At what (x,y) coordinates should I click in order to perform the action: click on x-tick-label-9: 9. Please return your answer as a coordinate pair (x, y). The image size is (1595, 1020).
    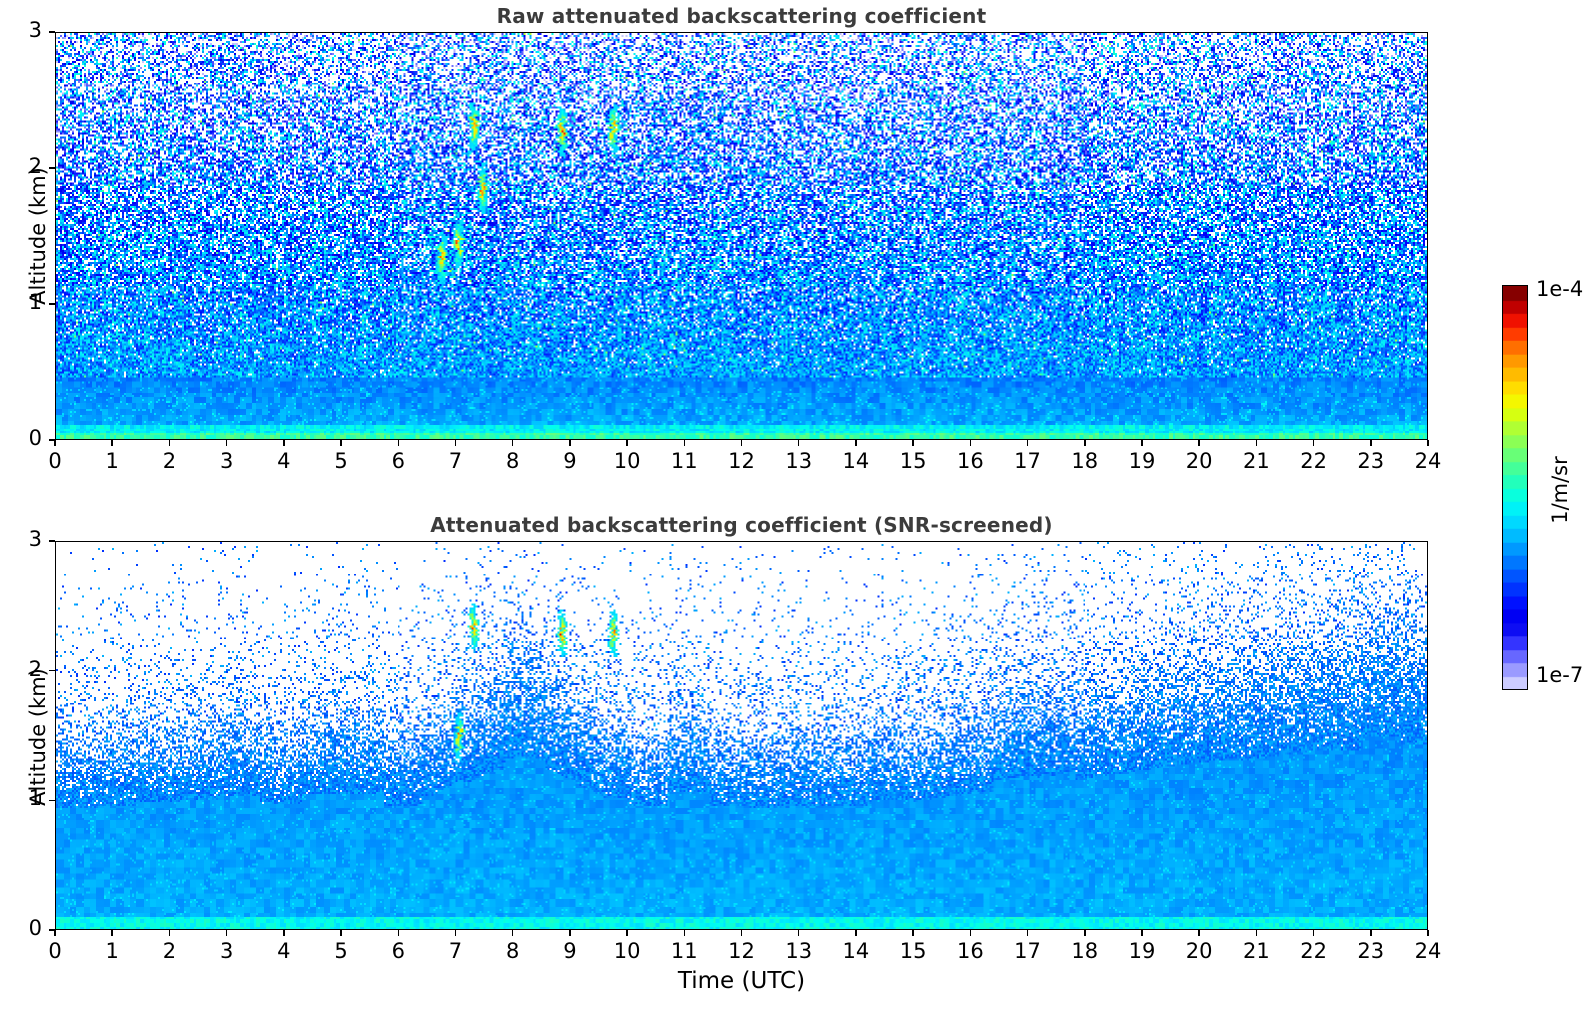
    Looking at the image, I should click on (570, 461).